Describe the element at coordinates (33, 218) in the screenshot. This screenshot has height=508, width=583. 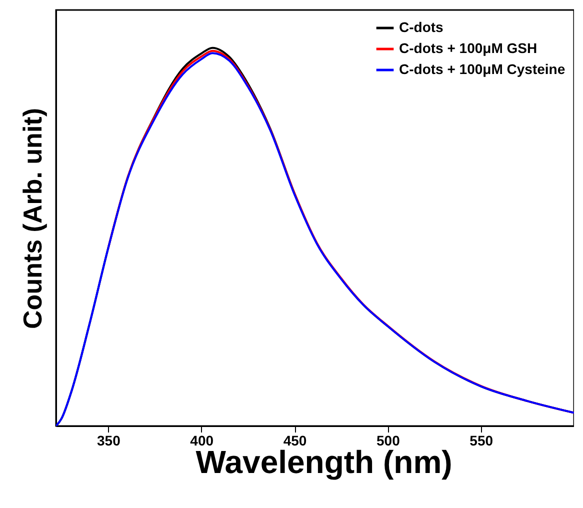
I see `y-axis-title: Counts (Arb. unit)` at that location.